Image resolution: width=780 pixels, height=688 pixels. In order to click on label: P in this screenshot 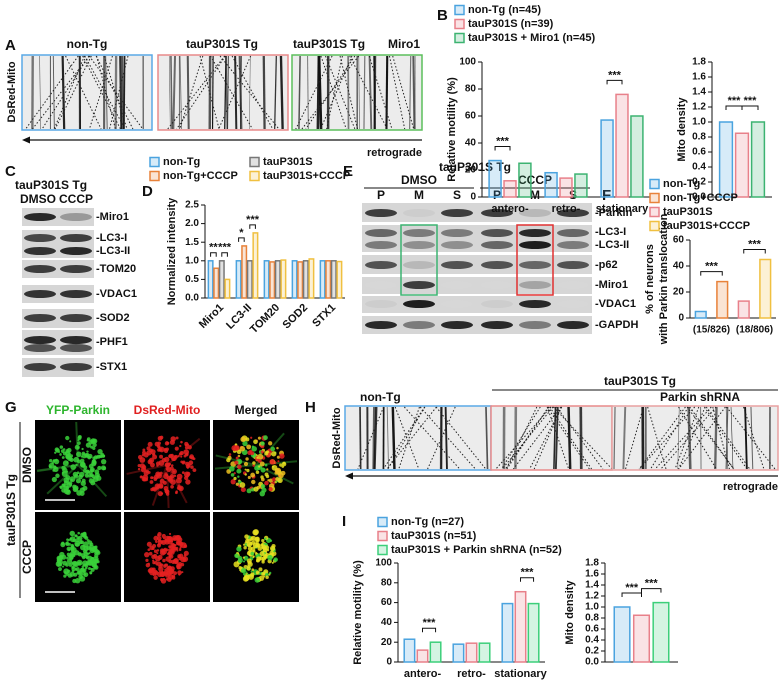, I will do `click(497, 195)`.